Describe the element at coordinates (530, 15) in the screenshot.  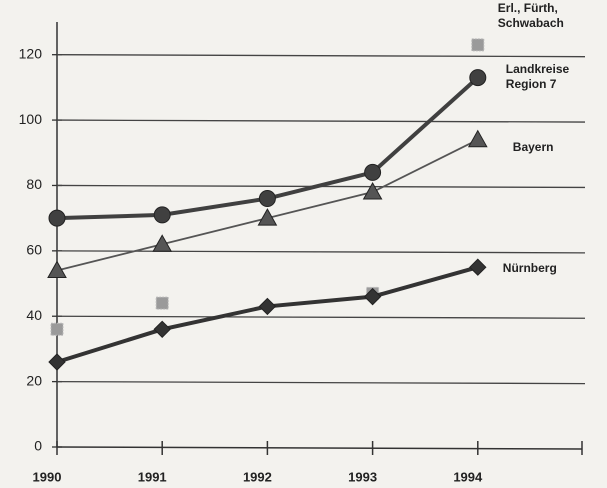
I see `series-label: Erl., Fürth, Schwabach` at that location.